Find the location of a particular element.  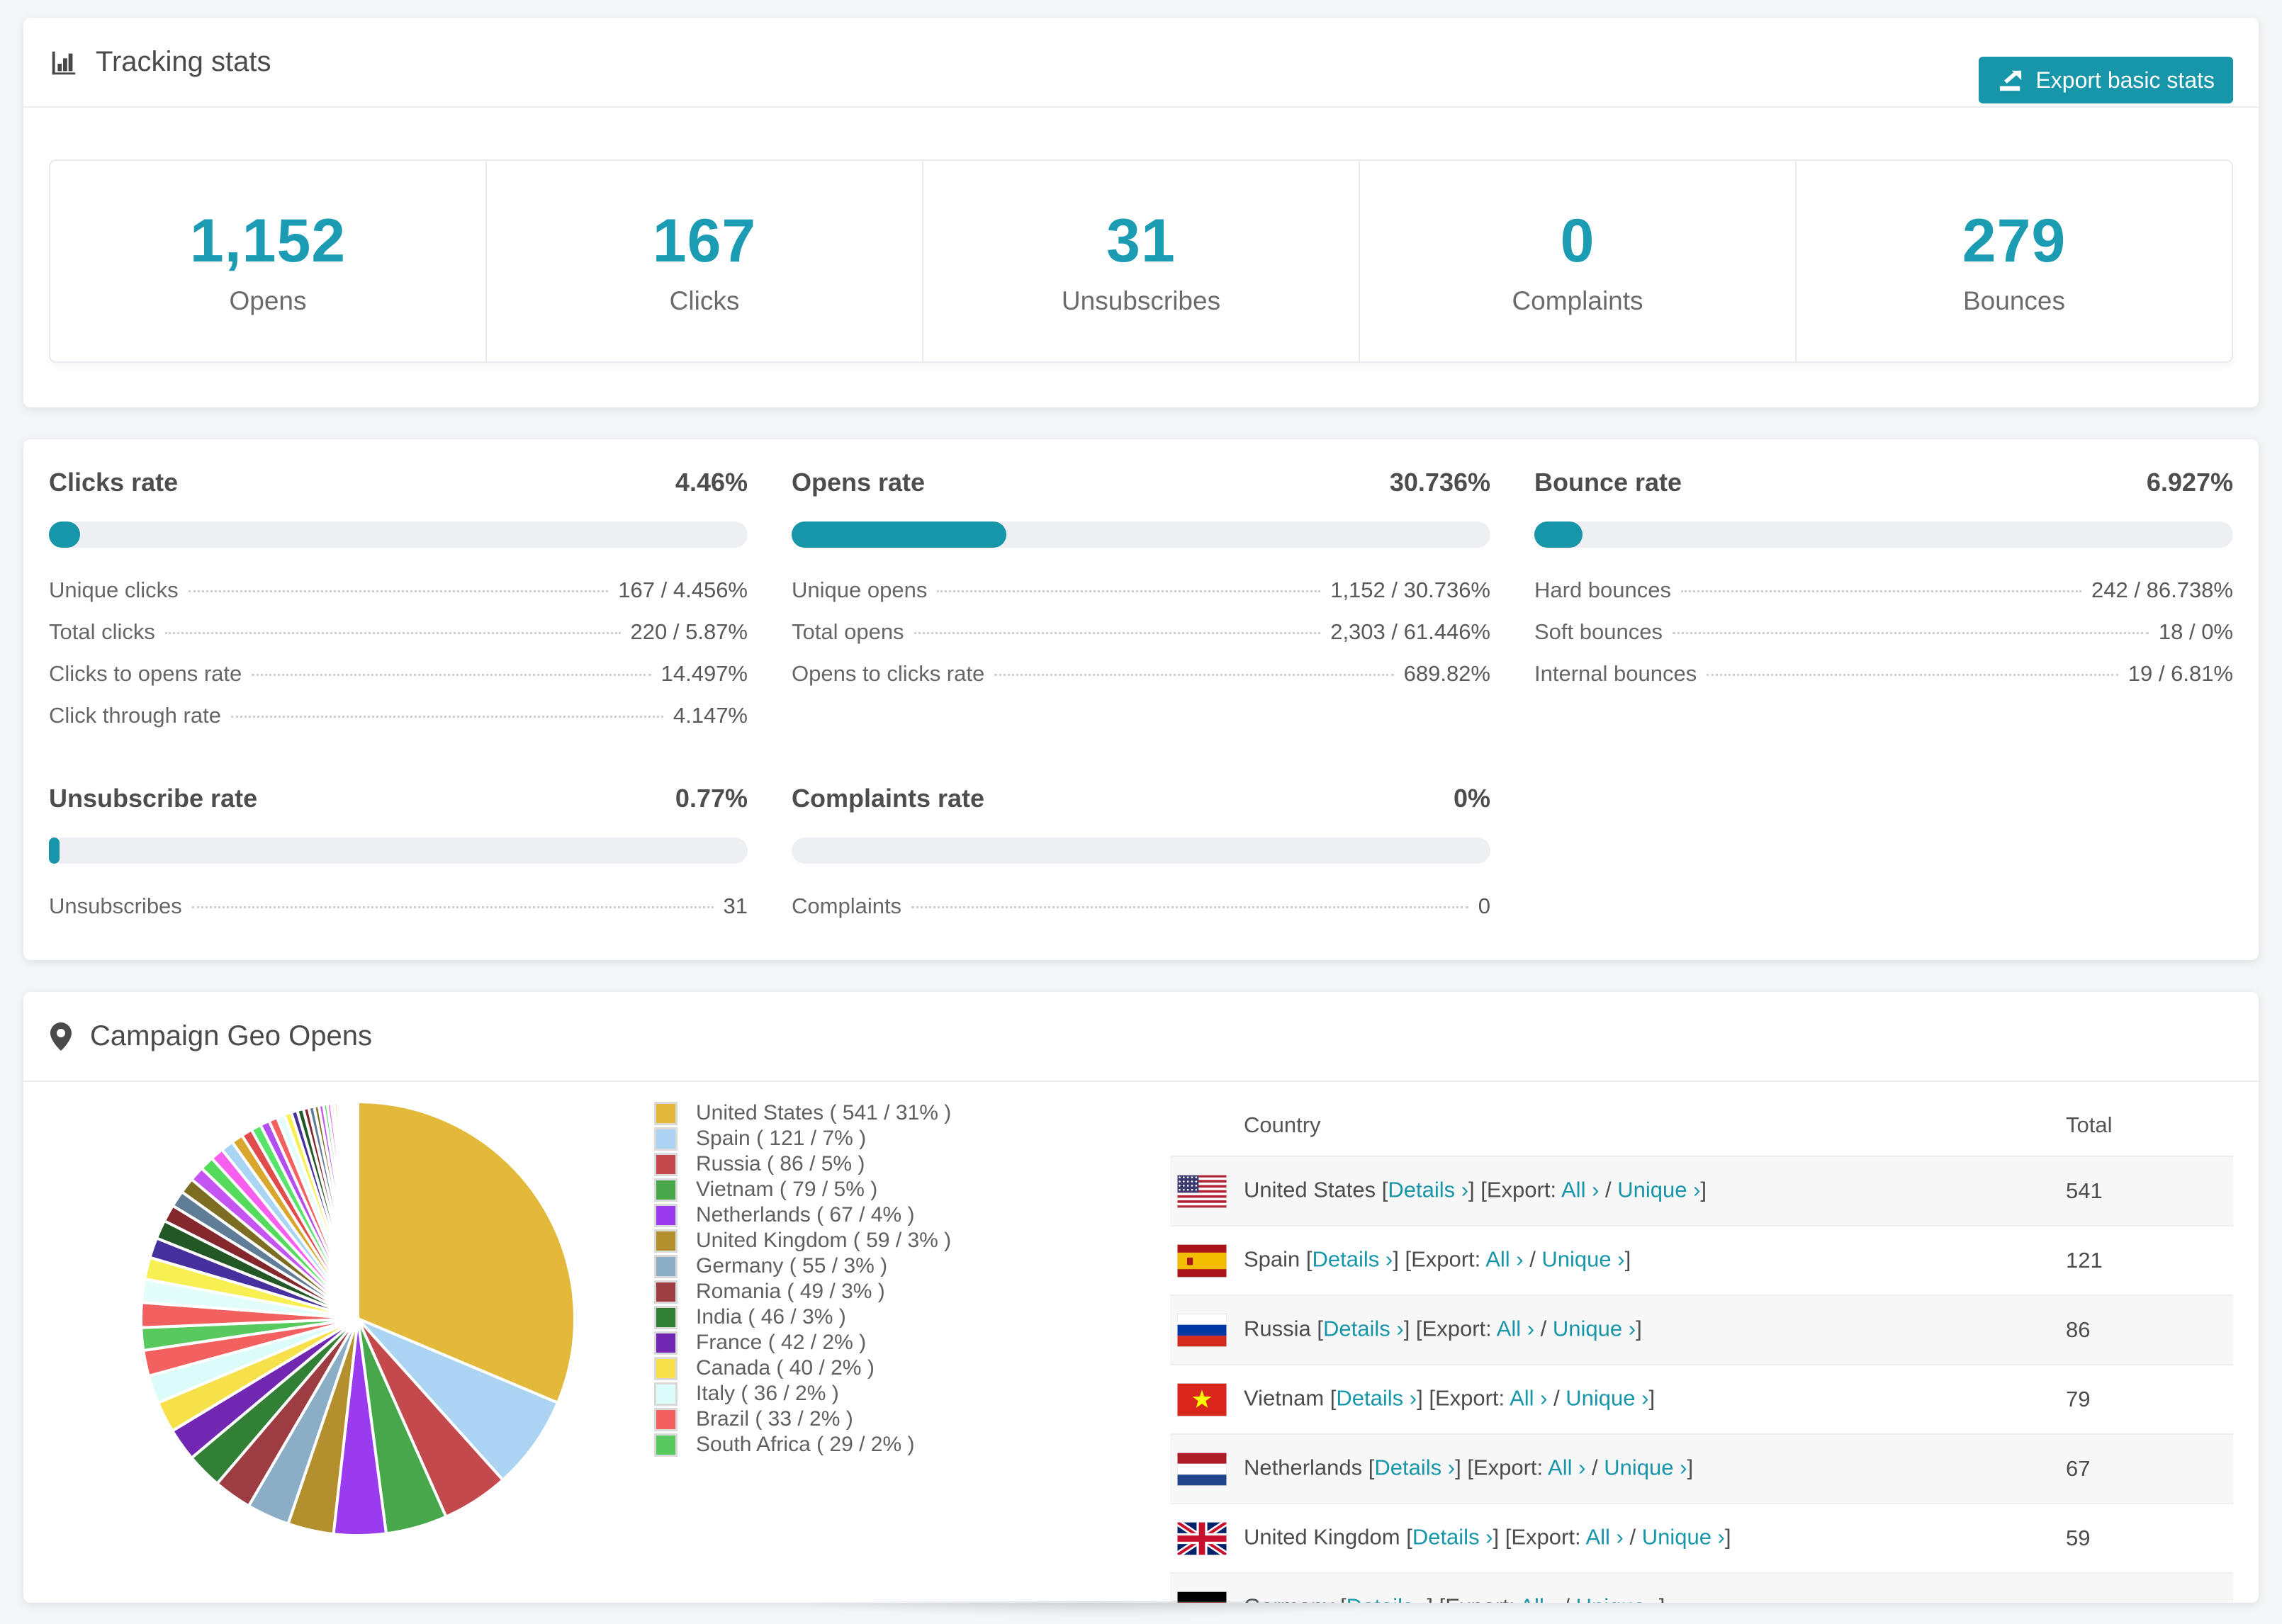

country-name: Germany is located at coordinates (1289, 1598).